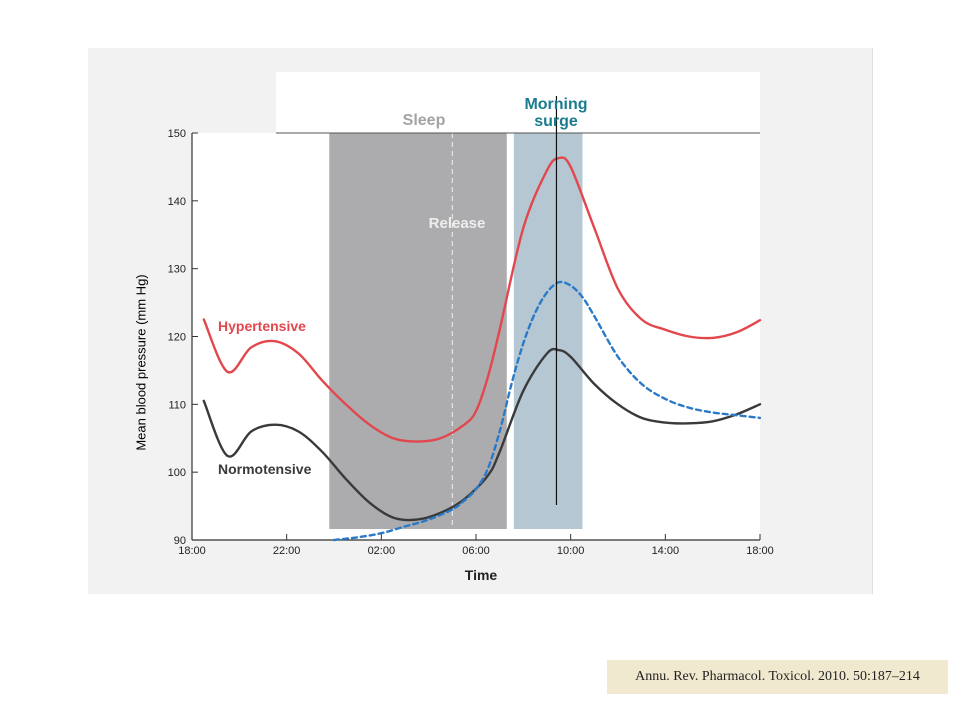  I want to click on y-tick-label: 120, so click(177, 338).